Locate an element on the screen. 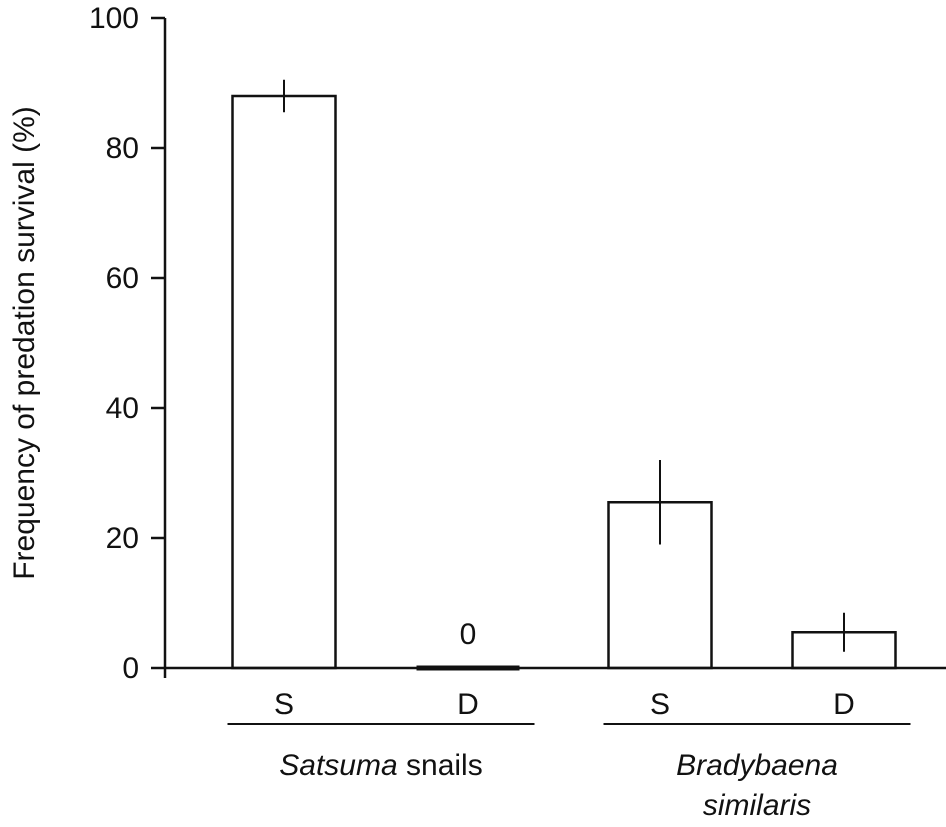 This screenshot has width=946, height=827. group-labels: Satsuma snails Bradybaena similaris is located at coordinates (569, 772).